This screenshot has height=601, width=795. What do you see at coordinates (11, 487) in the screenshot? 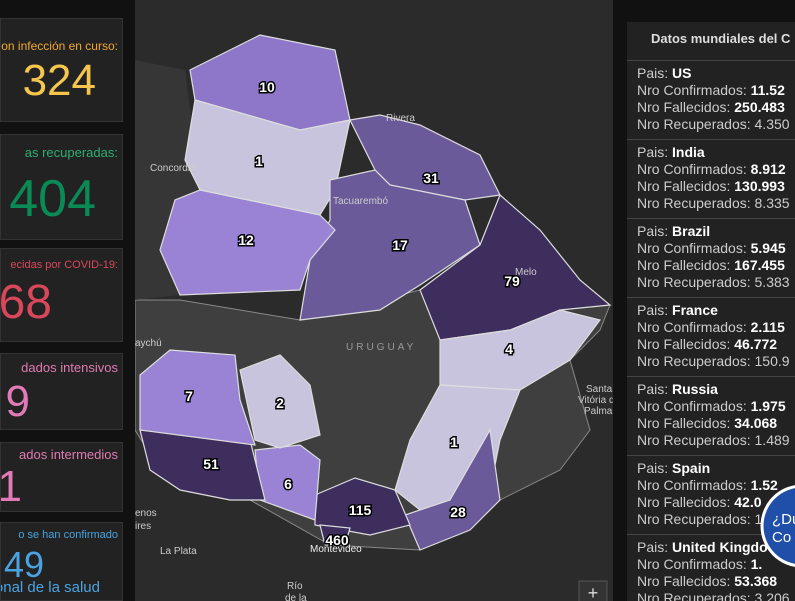
I see `card-value: 1` at bounding box center [11, 487].